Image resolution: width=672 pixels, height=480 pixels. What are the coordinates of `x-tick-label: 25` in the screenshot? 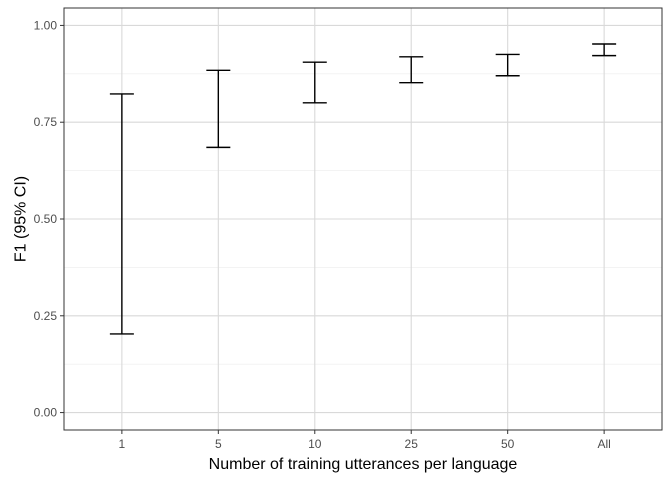 It's located at (412, 444).